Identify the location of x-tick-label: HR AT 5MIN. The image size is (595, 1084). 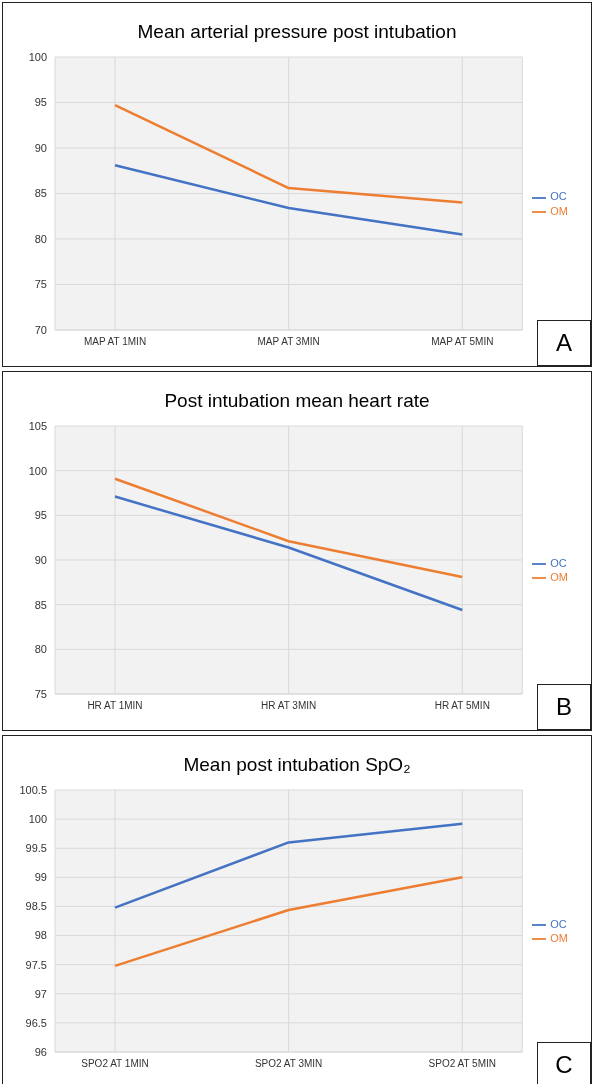
(462, 706).